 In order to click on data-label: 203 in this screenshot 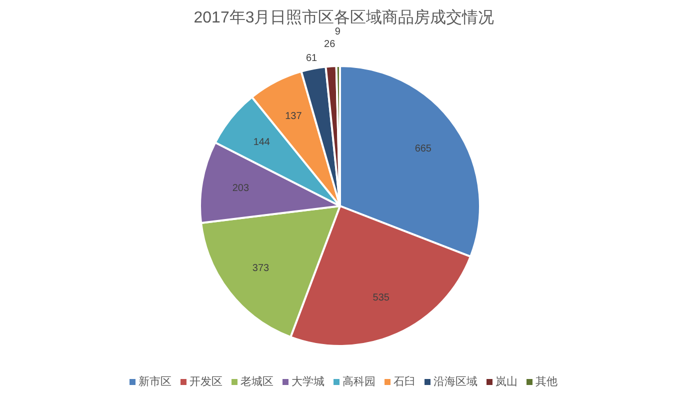, I will do `click(241, 188)`.